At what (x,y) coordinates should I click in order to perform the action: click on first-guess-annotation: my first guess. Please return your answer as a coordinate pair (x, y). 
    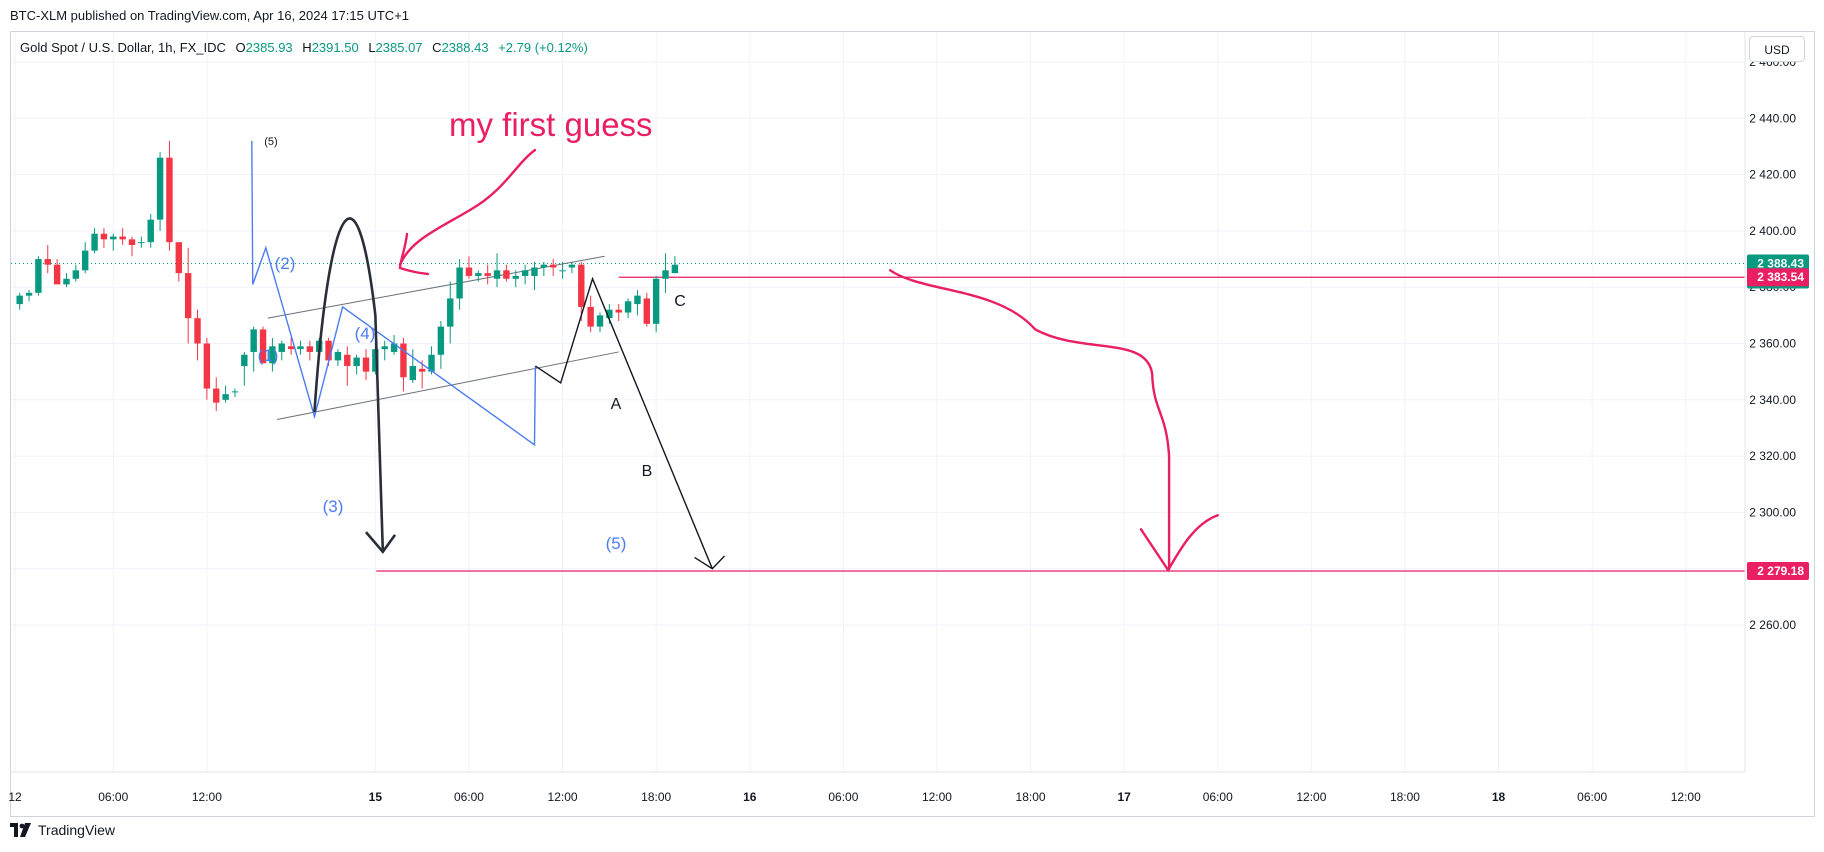
    Looking at the image, I should click on (551, 124).